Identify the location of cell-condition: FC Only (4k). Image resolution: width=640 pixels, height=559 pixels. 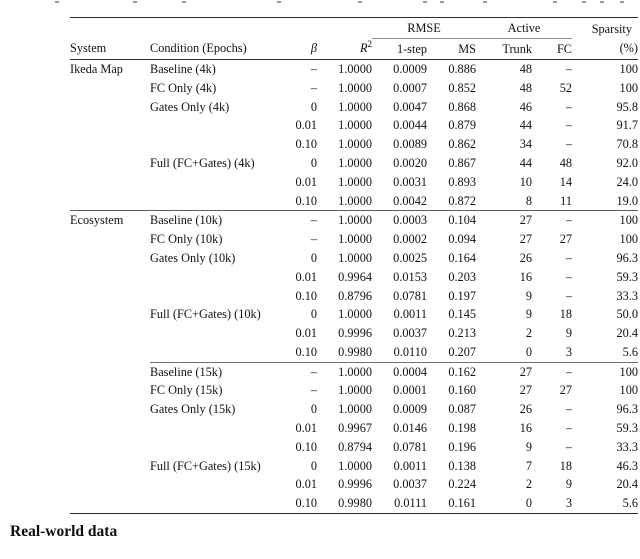
(183, 87).